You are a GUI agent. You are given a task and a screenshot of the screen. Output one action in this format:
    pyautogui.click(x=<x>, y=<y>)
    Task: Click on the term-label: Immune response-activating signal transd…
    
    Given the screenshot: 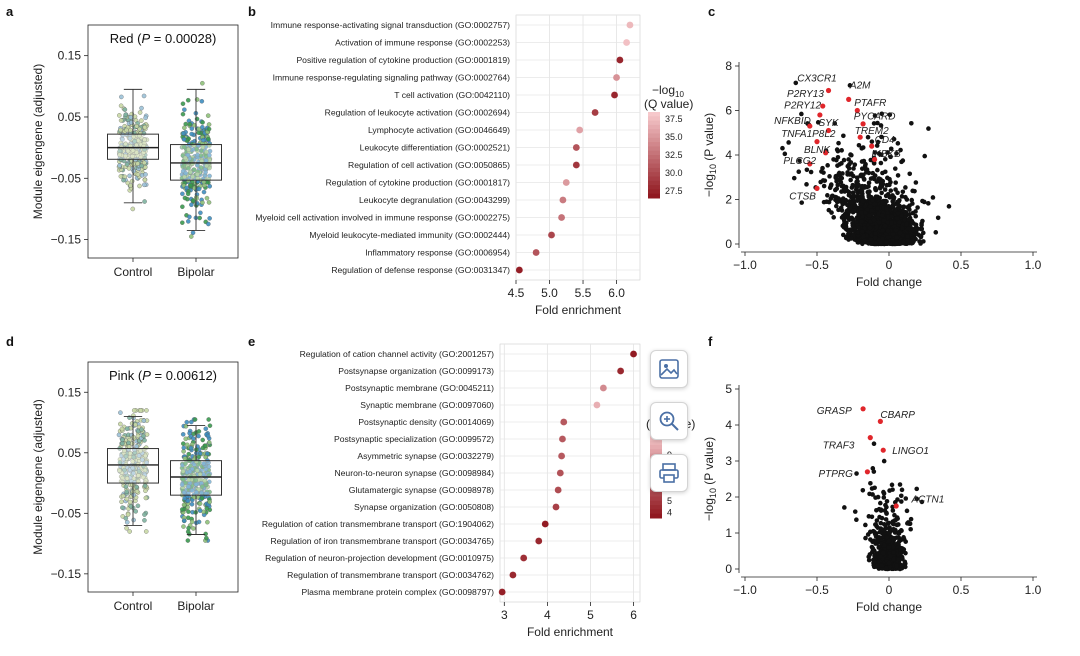 What is the action you would take?
    pyautogui.click(x=390, y=25)
    